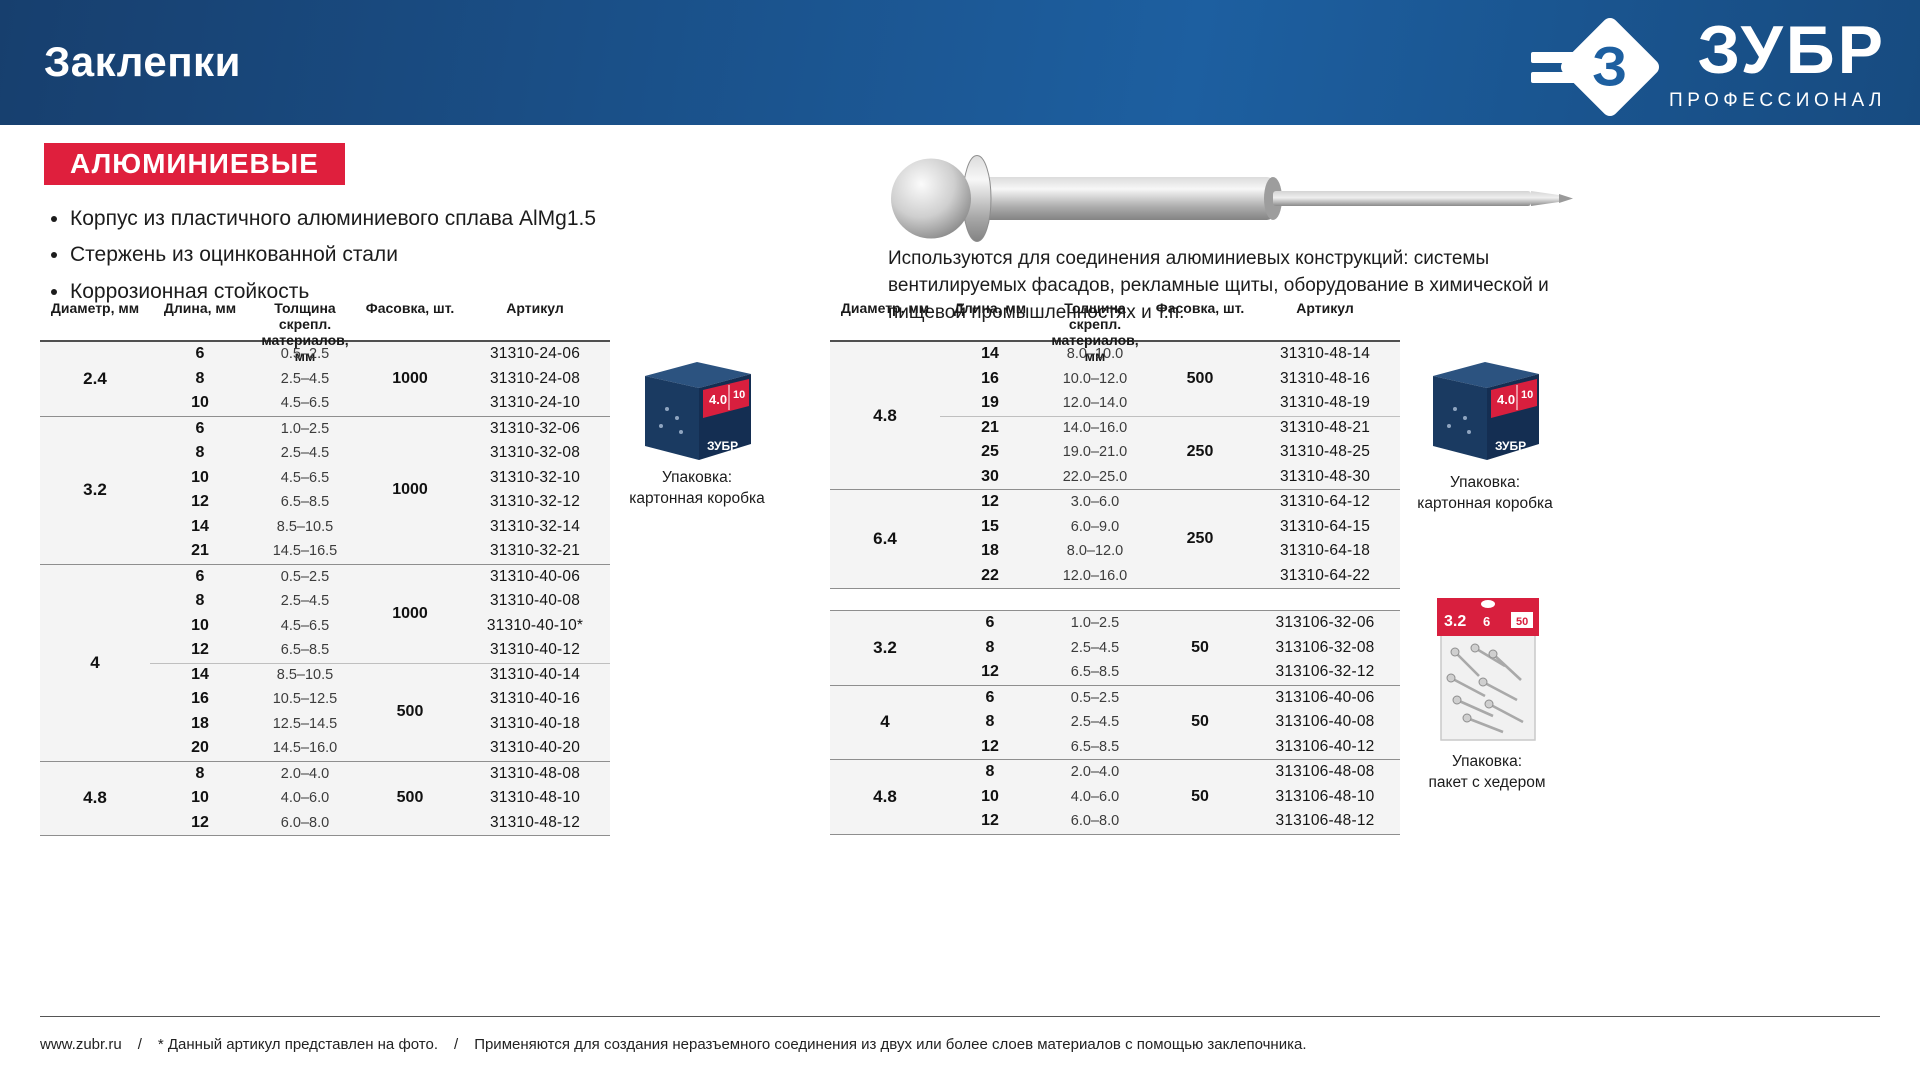 The width and height of the screenshot is (1920, 1080). What do you see at coordinates (1095, 452) in the screenshot?
I see `thickness-cell: 19.0–21.0` at bounding box center [1095, 452].